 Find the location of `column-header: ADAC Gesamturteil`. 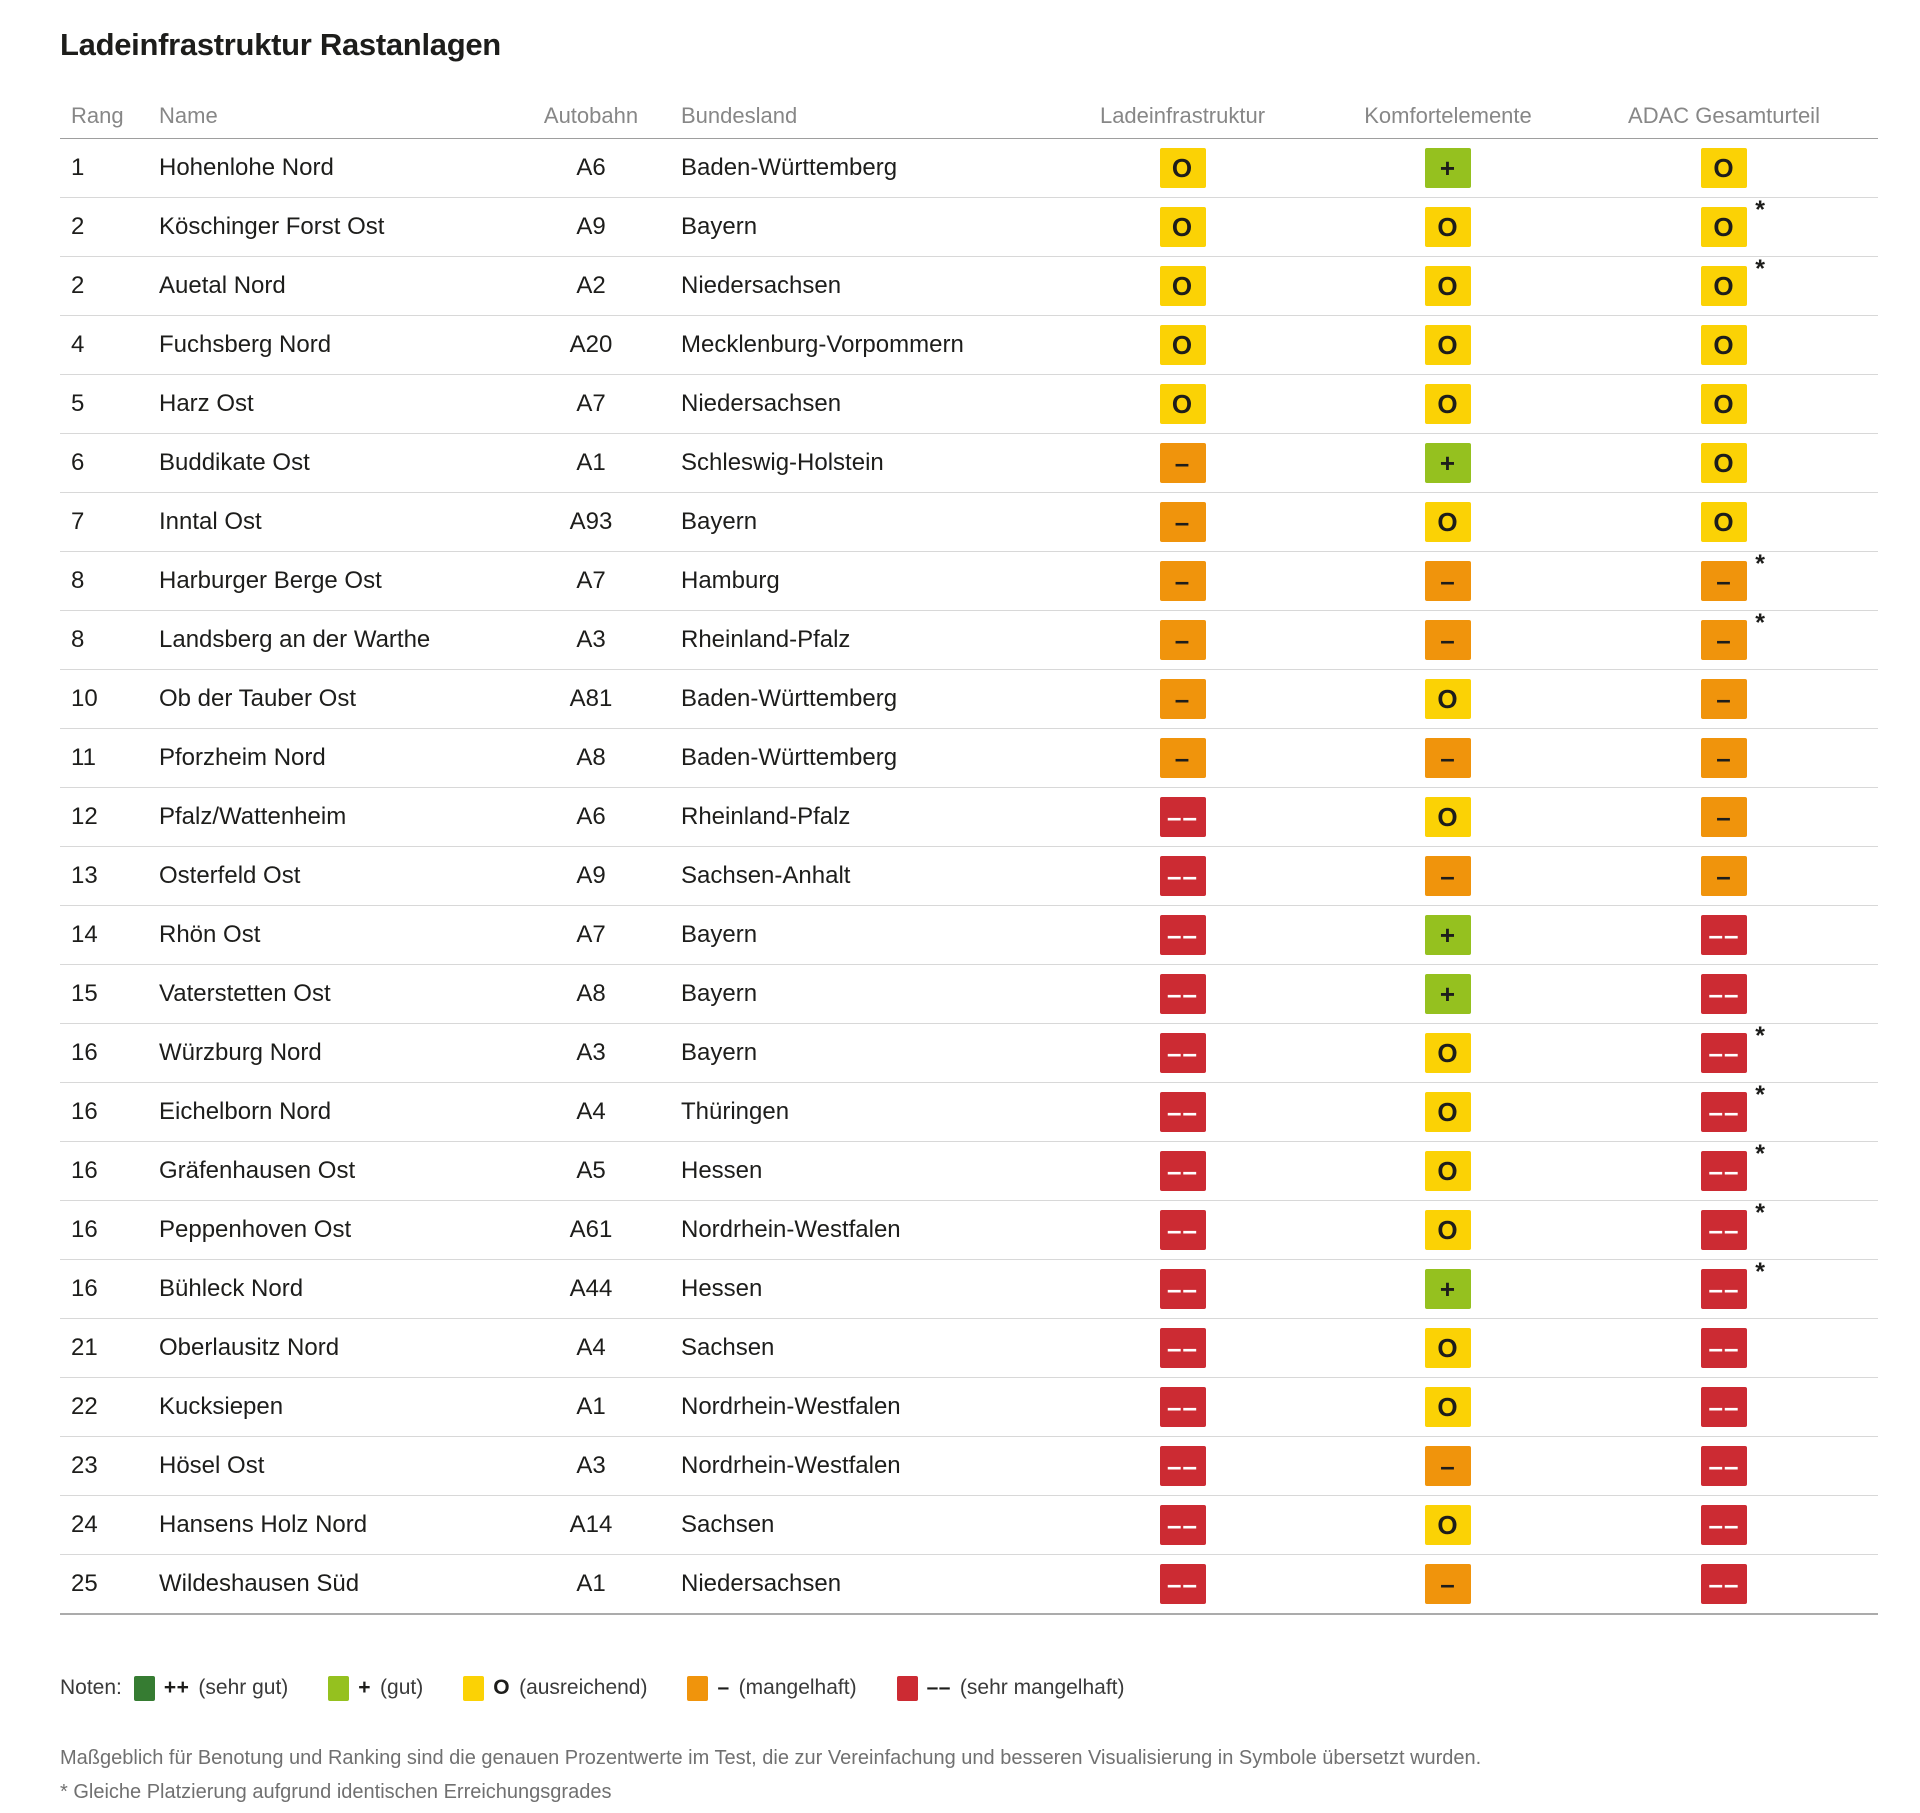

column-header: ADAC Gesamturteil is located at coordinates (1724, 115).